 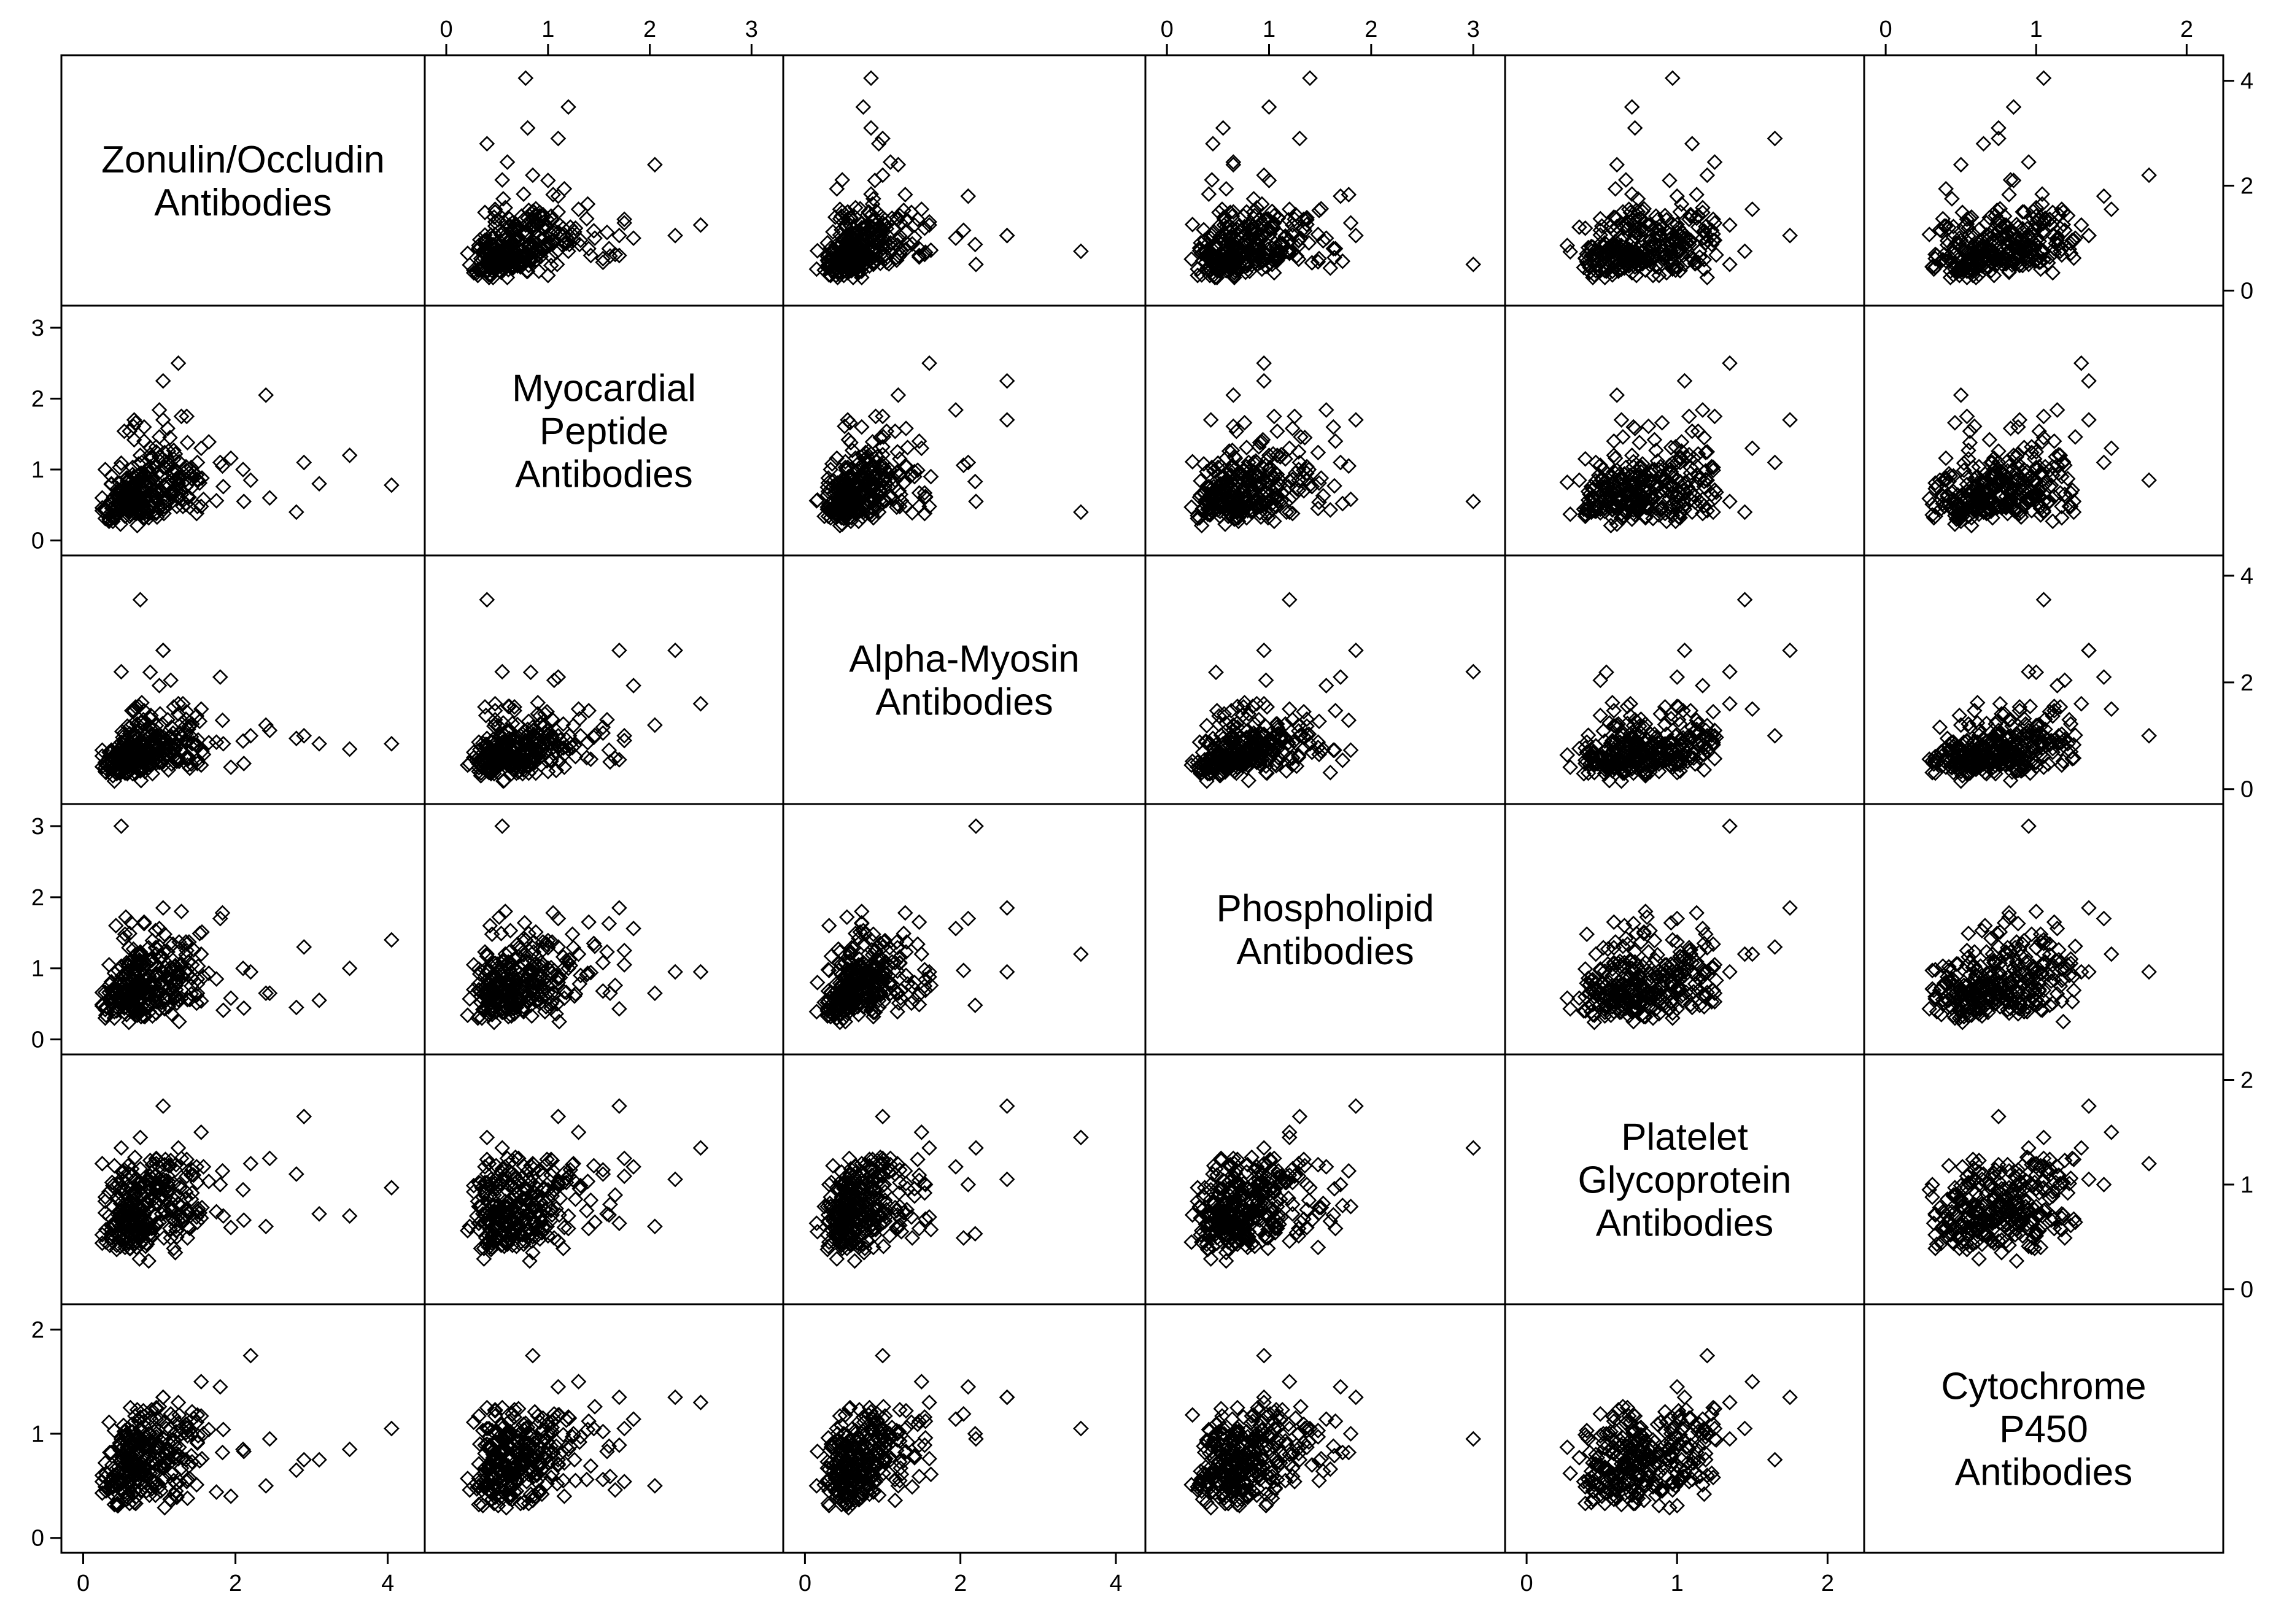 What do you see at coordinates (604, 432) in the screenshot?
I see `variable-label-1-line-1: Peptide` at bounding box center [604, 432].